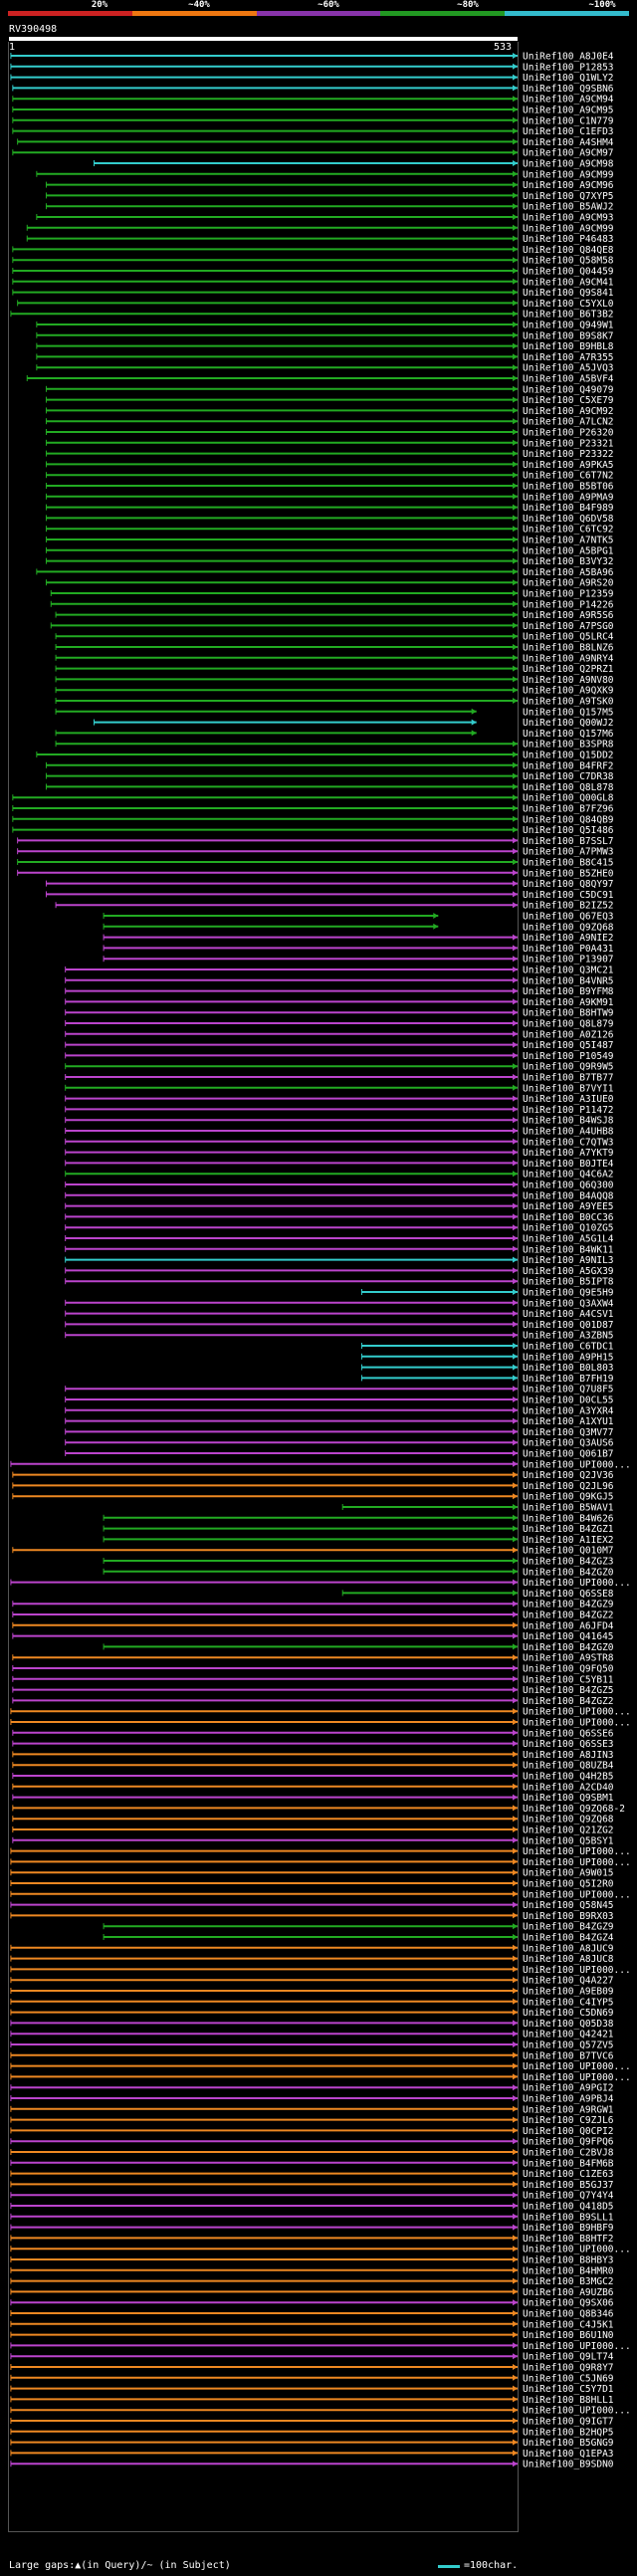 The width and height of the screenshot is (637, 2576). What do you see at coordinates (568, 1282) in the screenshot?
I see `hit-label: UniRef100_B5IPT8` at bounding box center [568, 1282].